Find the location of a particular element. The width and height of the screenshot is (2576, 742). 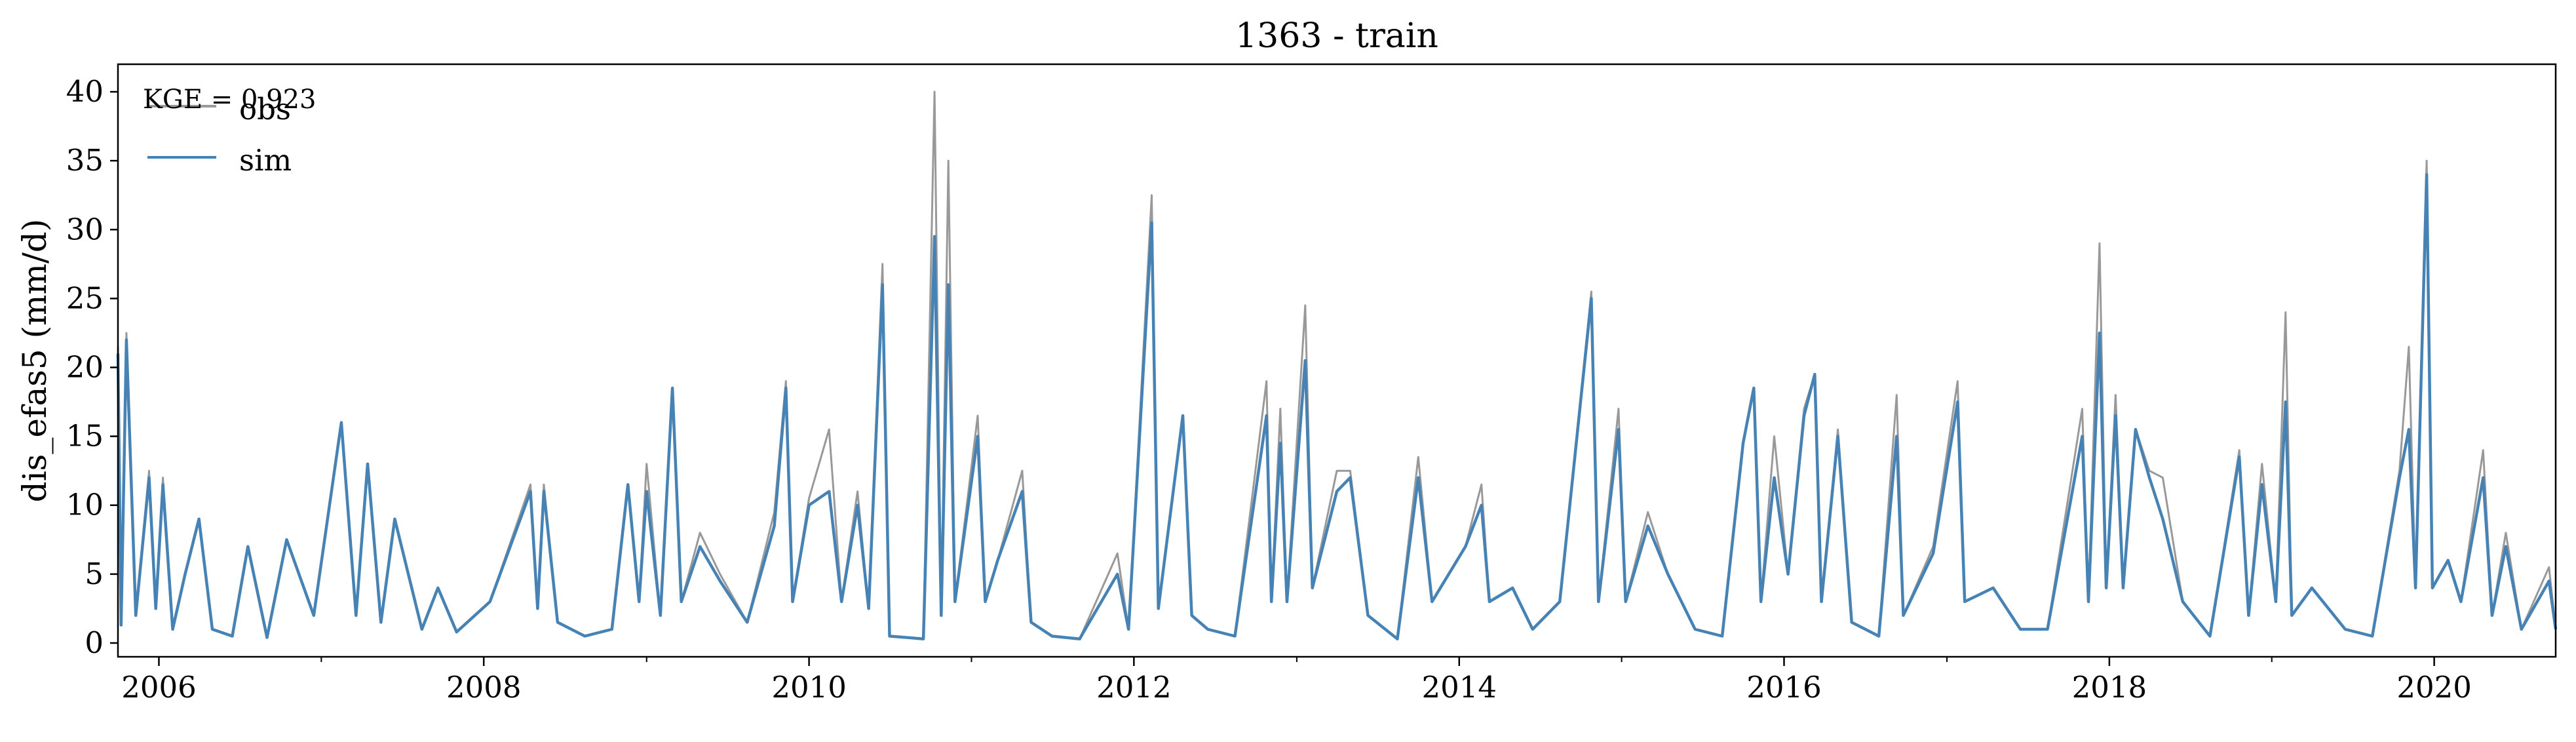

chart-title: 1363 - train is located at coordinates (1336, 36).